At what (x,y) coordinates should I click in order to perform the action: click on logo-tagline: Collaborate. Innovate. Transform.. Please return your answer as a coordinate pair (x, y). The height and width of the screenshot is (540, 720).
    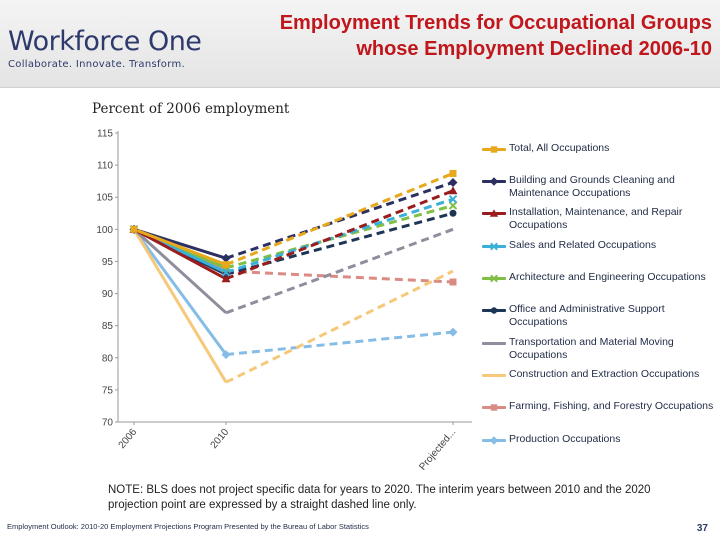
    Looking at the image, I should click on (96, 64).